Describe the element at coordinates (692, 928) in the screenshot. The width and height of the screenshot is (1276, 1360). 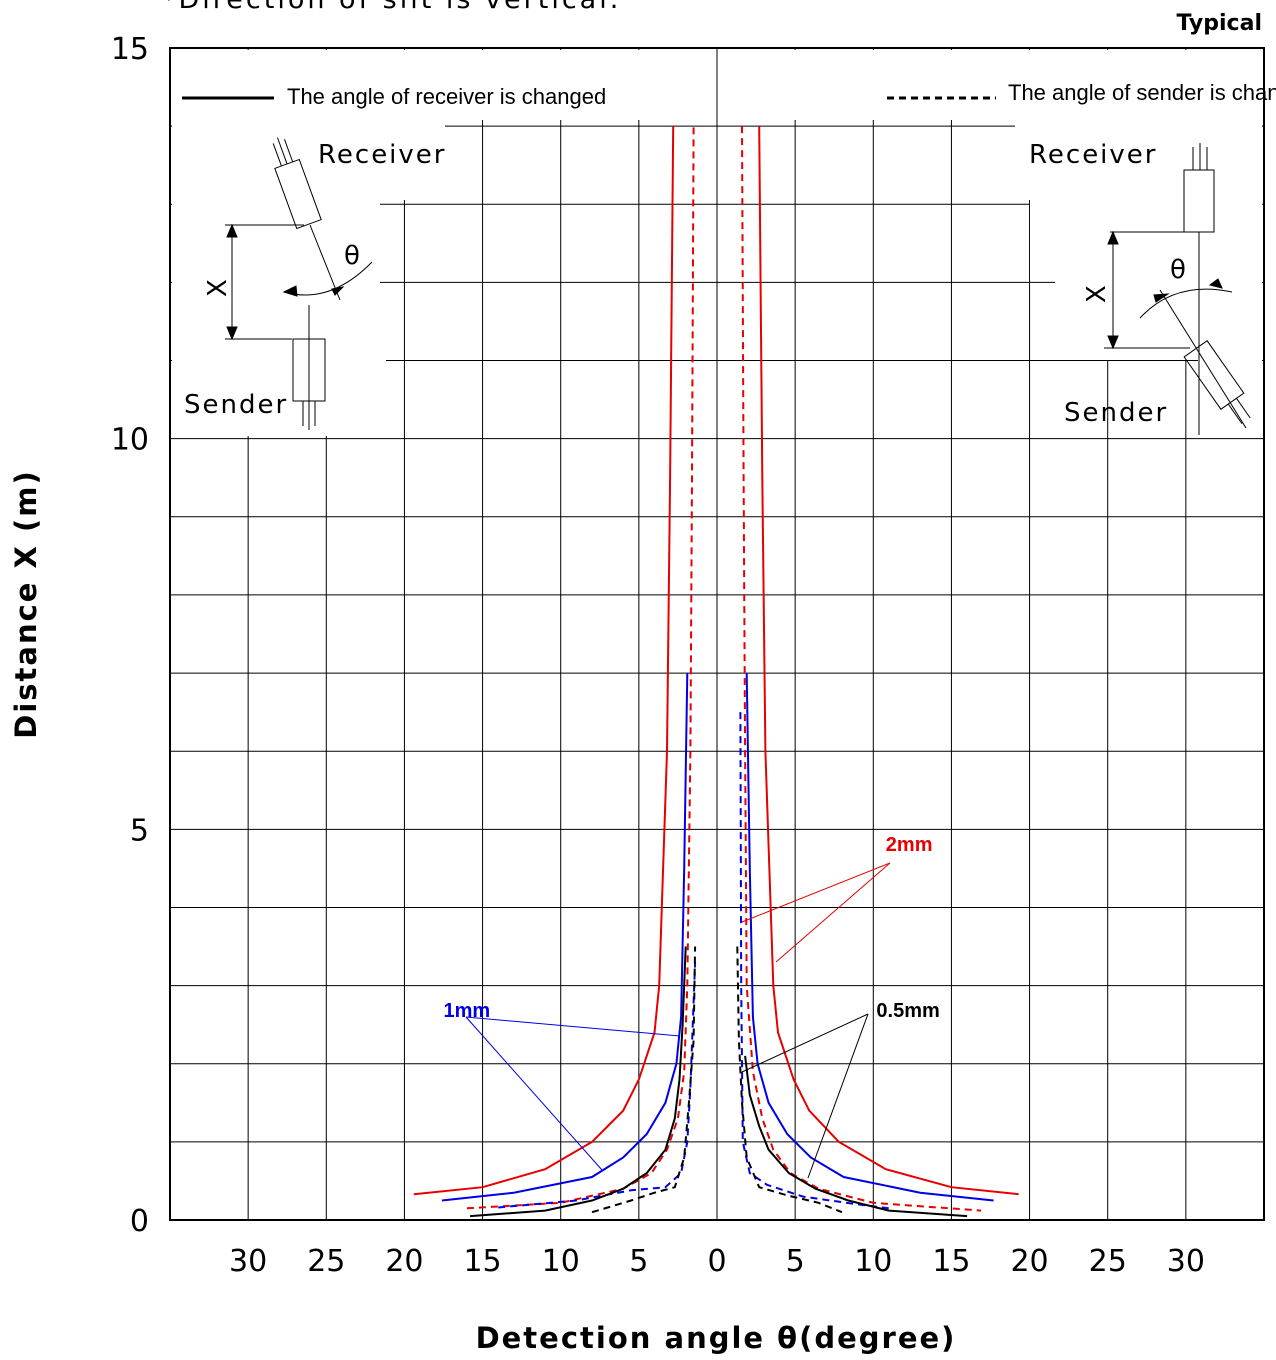
I see `series-labels: 2mm 1mm 0.5mm` at that location.